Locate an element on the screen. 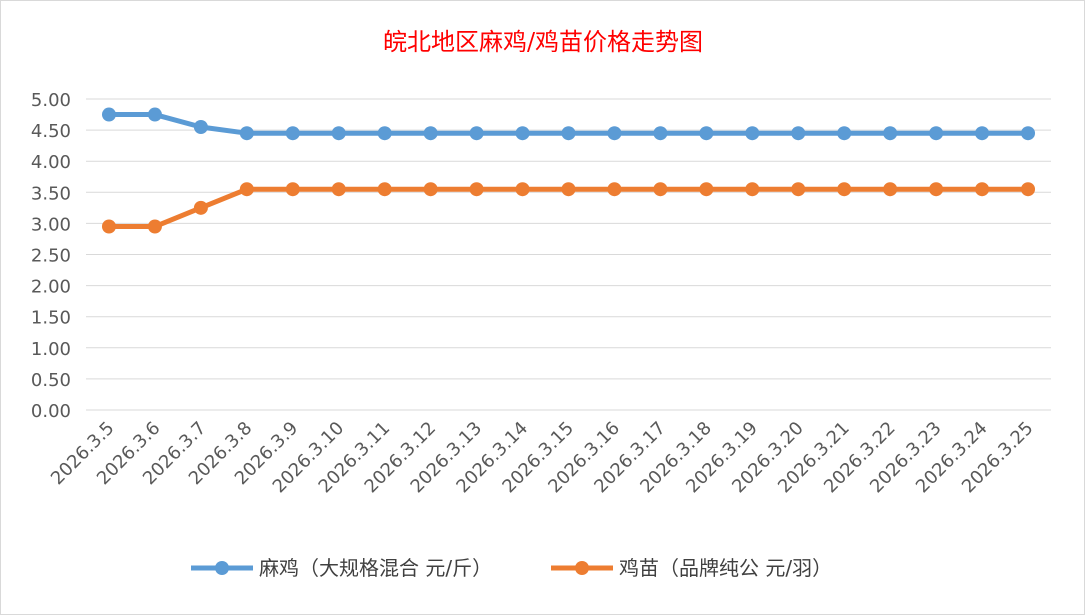 The height and width of the screenshot is (615, 1085). legend-item: 麻鸡（大规格混合 元/斤） is located at coordinates (341, 568).